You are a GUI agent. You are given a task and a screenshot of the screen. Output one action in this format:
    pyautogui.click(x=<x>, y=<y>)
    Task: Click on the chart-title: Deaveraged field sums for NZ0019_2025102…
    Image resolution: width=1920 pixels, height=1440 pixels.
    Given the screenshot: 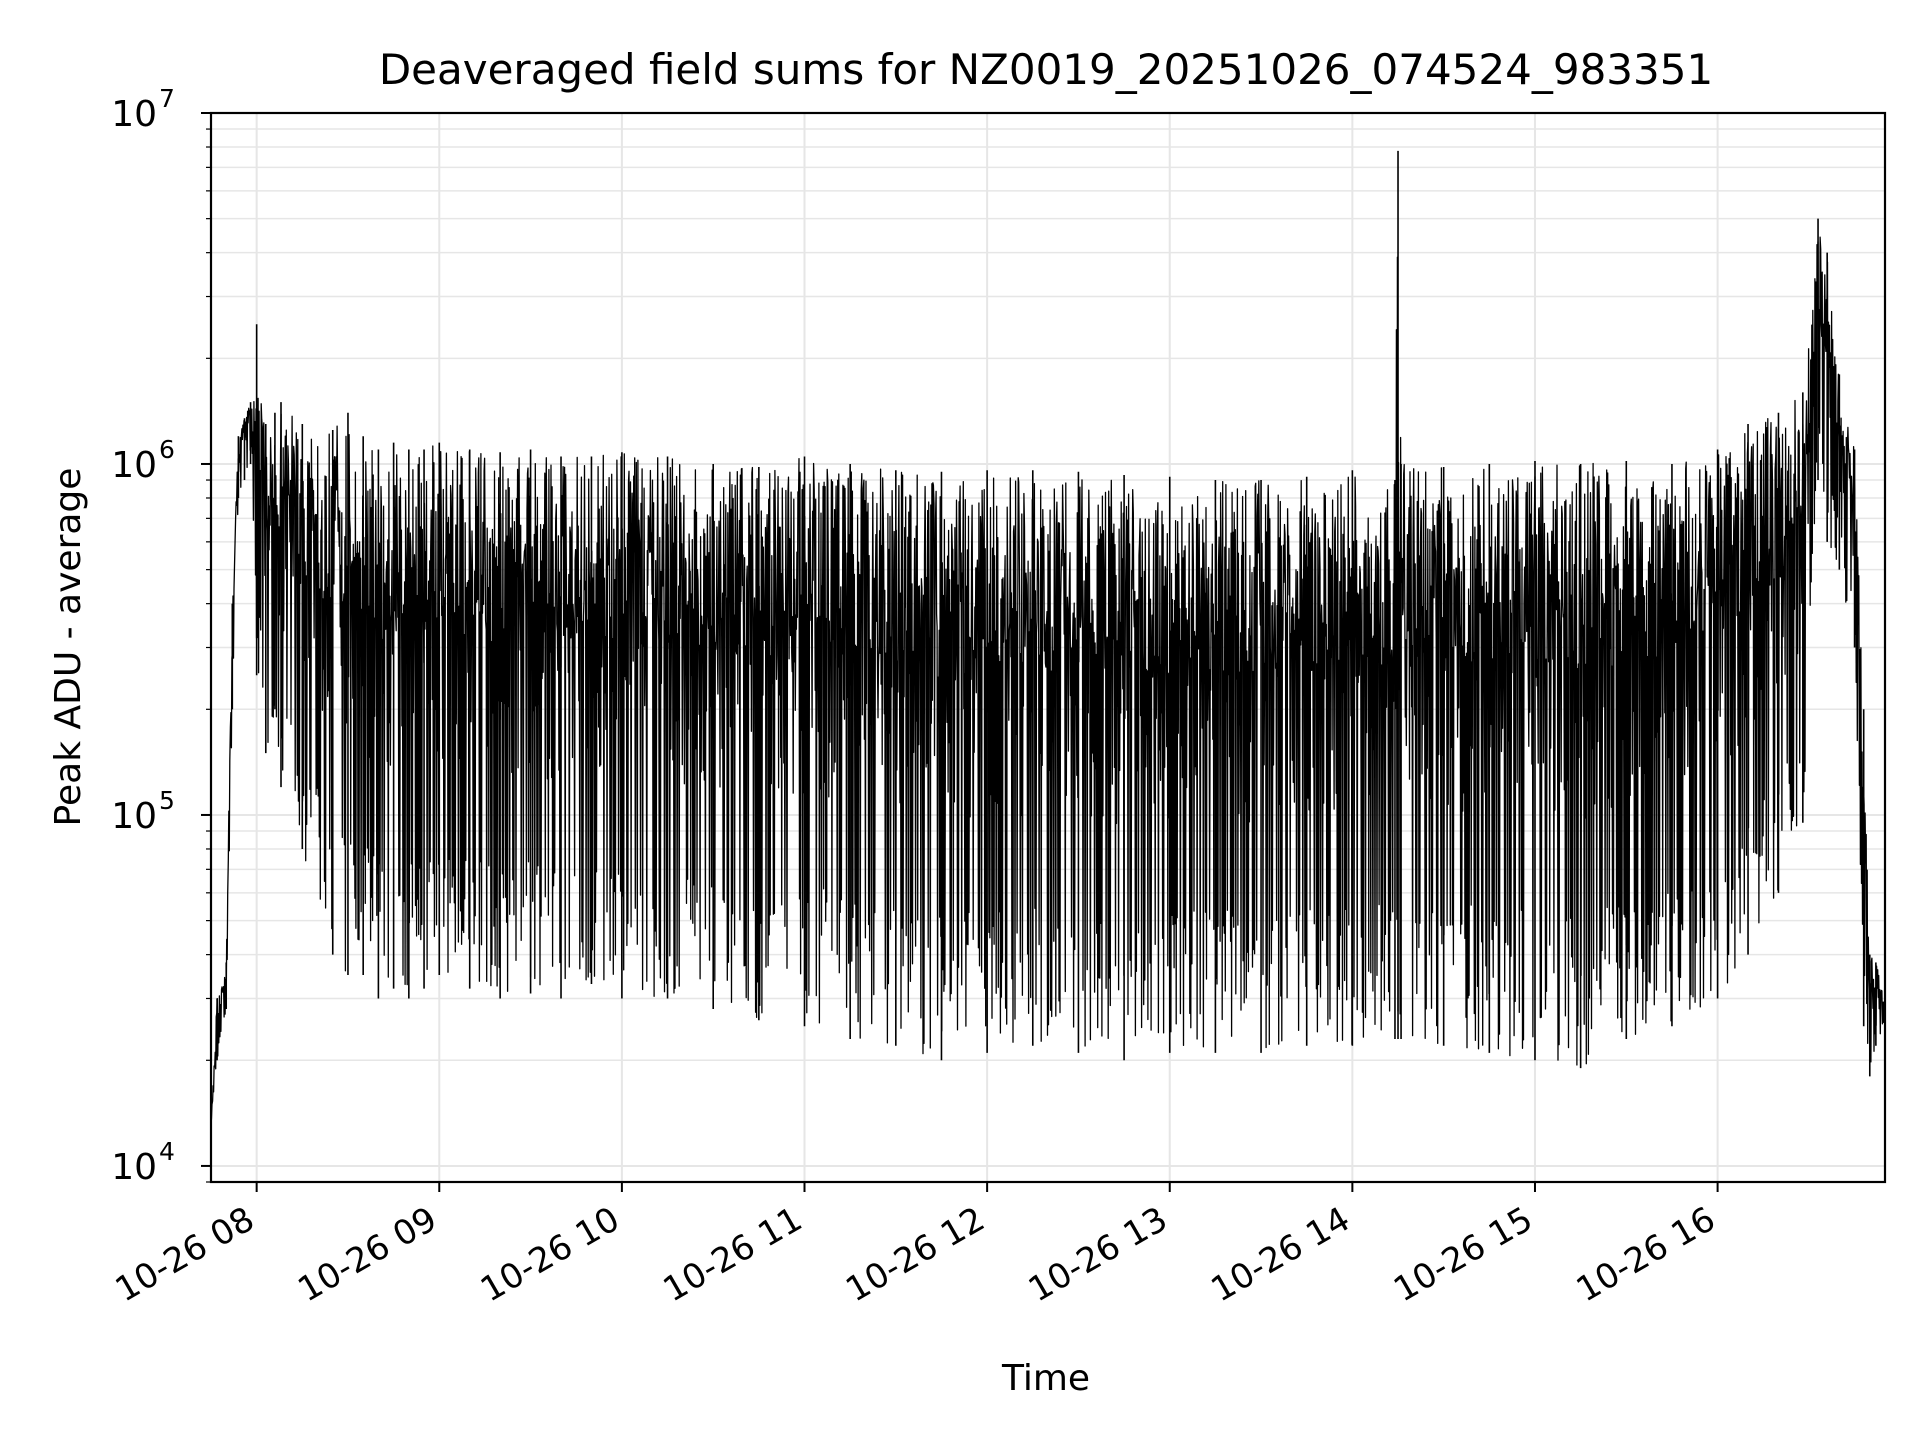 What is the action you would take?
    pyautogui.click(x=1046, y=69)
    